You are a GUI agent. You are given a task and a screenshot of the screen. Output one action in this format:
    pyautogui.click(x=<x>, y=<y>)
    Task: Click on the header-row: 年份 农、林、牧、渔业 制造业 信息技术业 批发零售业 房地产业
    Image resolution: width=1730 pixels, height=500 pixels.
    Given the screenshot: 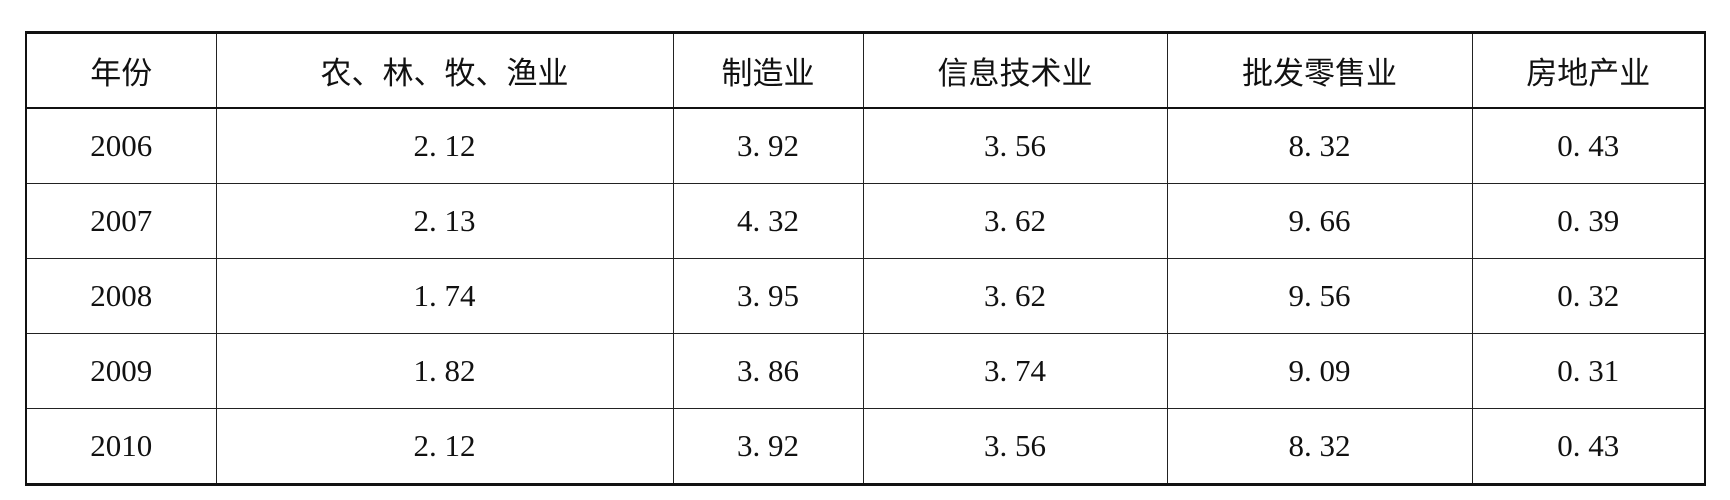 What is the action you would take?
    pyautogui.click(x=865, y=70)
    